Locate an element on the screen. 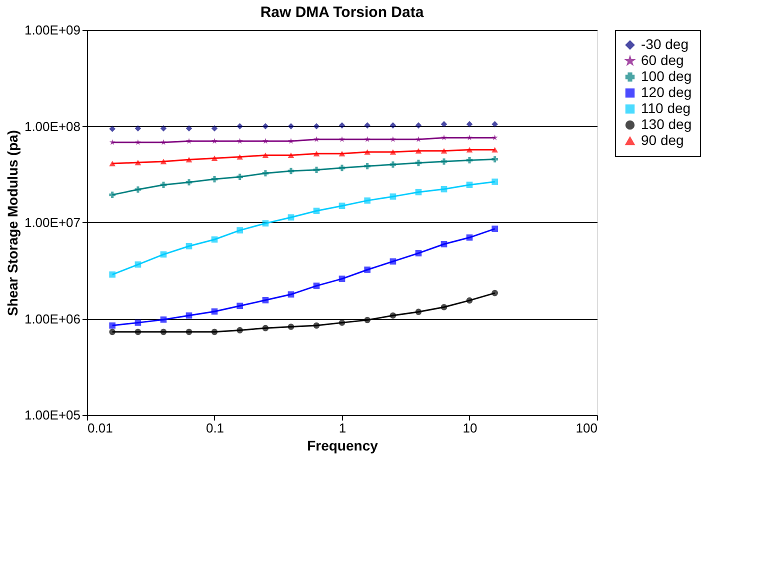 The width and height of the screenshot is (780, 567). y-axis-title: Shear Storage Modulus (pa) is located at coordinates (12, 223).